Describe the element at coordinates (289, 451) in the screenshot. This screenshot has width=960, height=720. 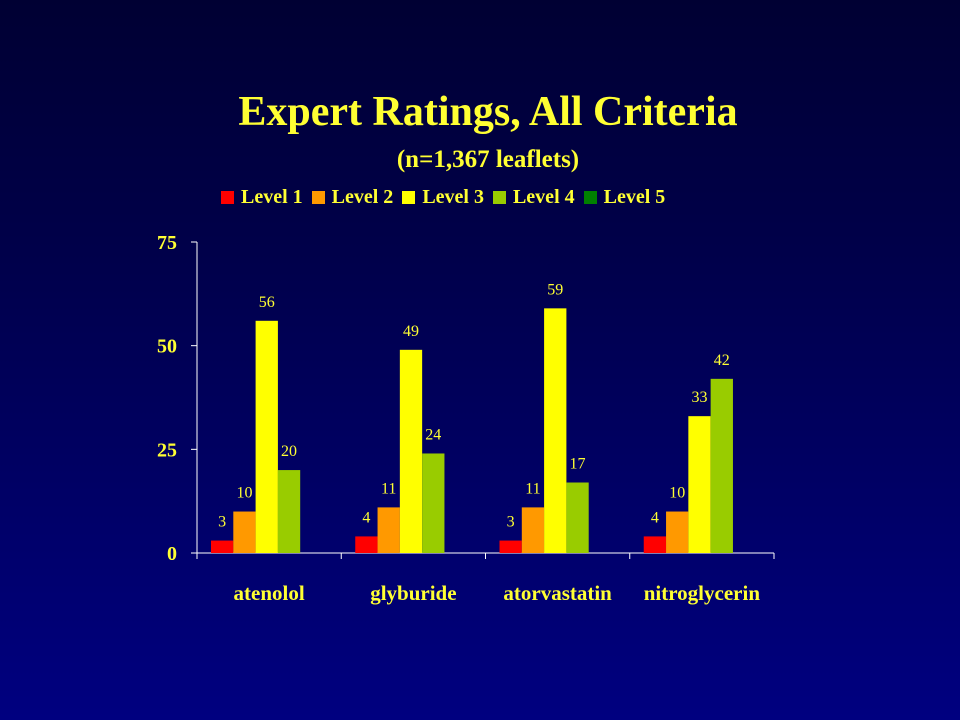
I see `data-label: 20` at that location.